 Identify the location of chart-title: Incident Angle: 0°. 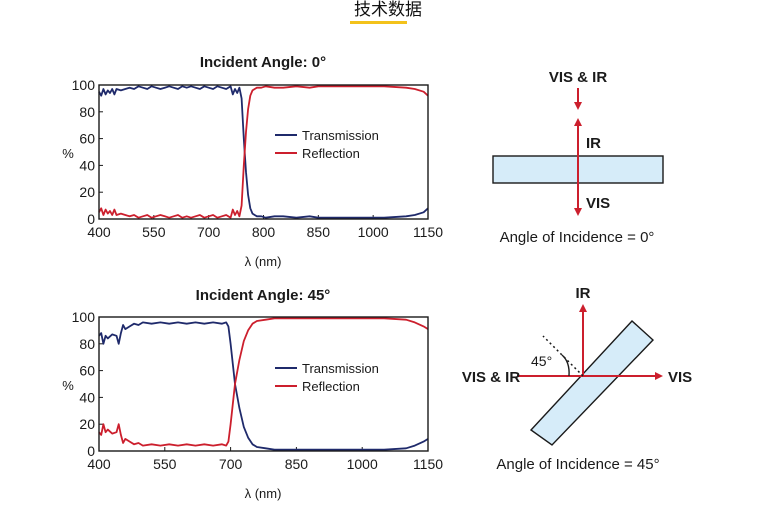
(263, 62).